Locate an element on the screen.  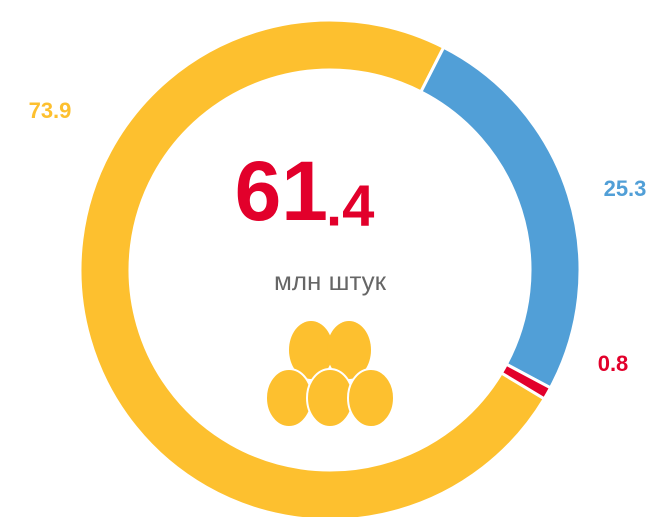
center-fraction: .4 is located at coordinates (350, 205).